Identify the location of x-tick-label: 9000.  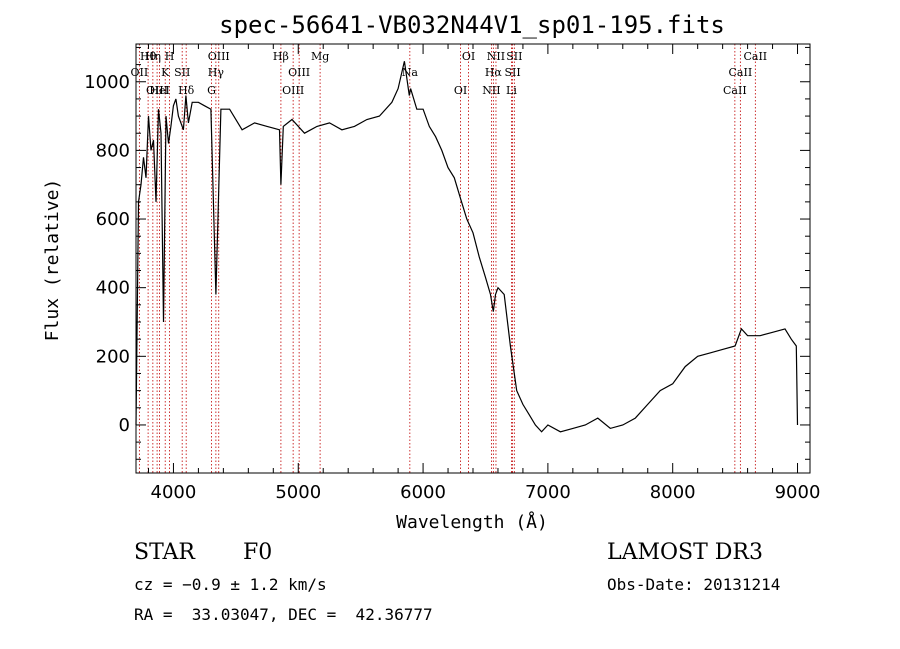
(798, 492).